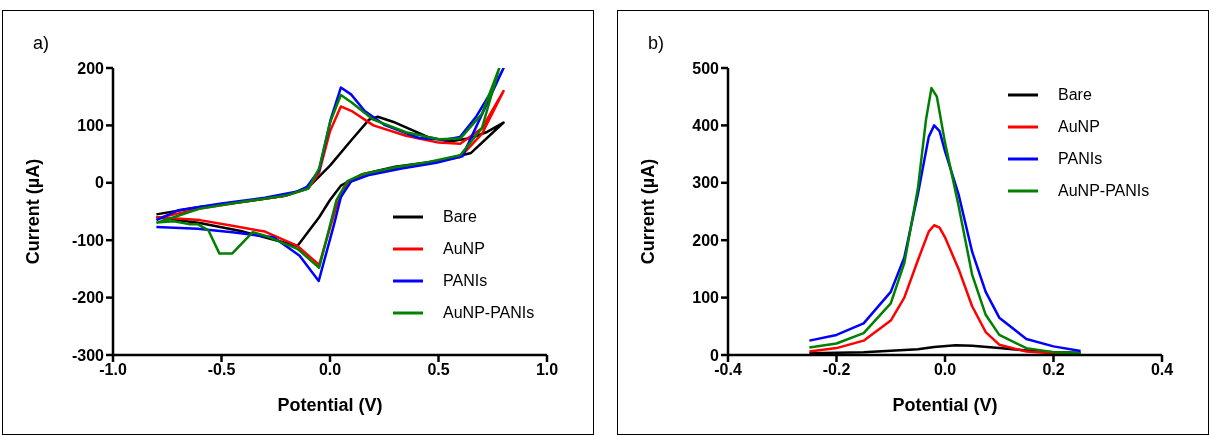 The width and height of the screenshot is (1222, 435). Describe the element at coordinates (41, 43) in the screenshot. I see `chart-title: a)` at that location.